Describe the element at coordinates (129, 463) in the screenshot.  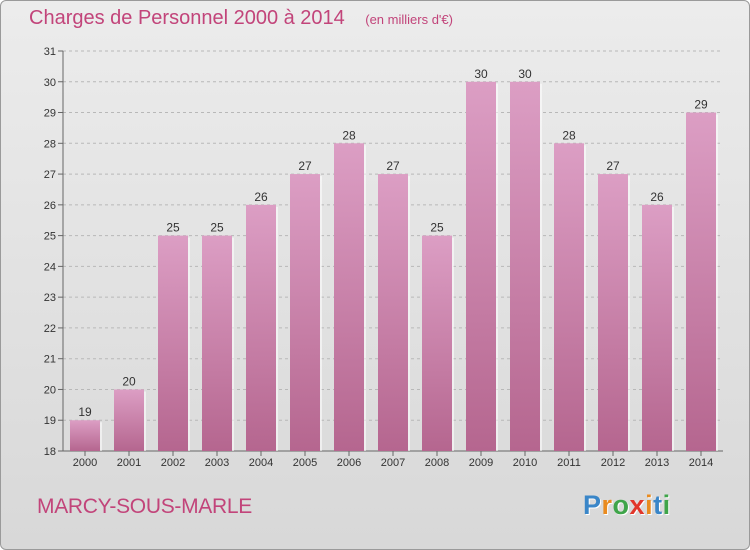
I see `x-tick-label: 2001` at that location.